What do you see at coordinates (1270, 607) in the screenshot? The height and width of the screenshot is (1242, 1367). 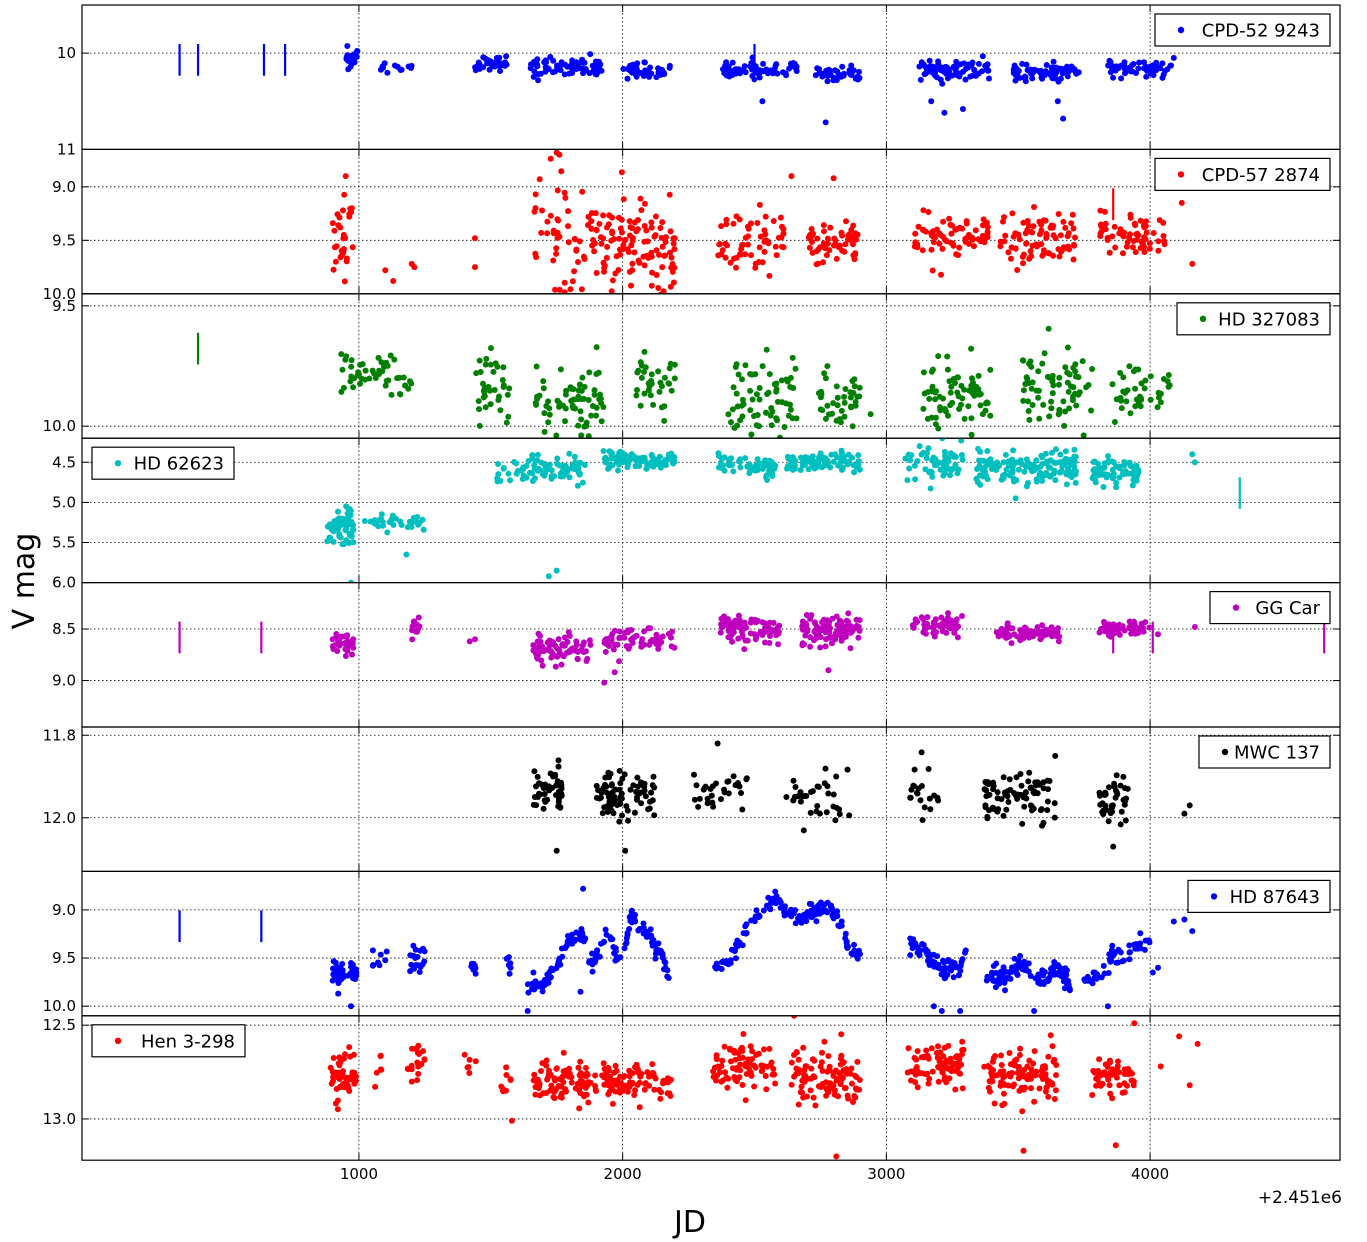 I see `legend: GG Car` at bounding box center [1270, 607].